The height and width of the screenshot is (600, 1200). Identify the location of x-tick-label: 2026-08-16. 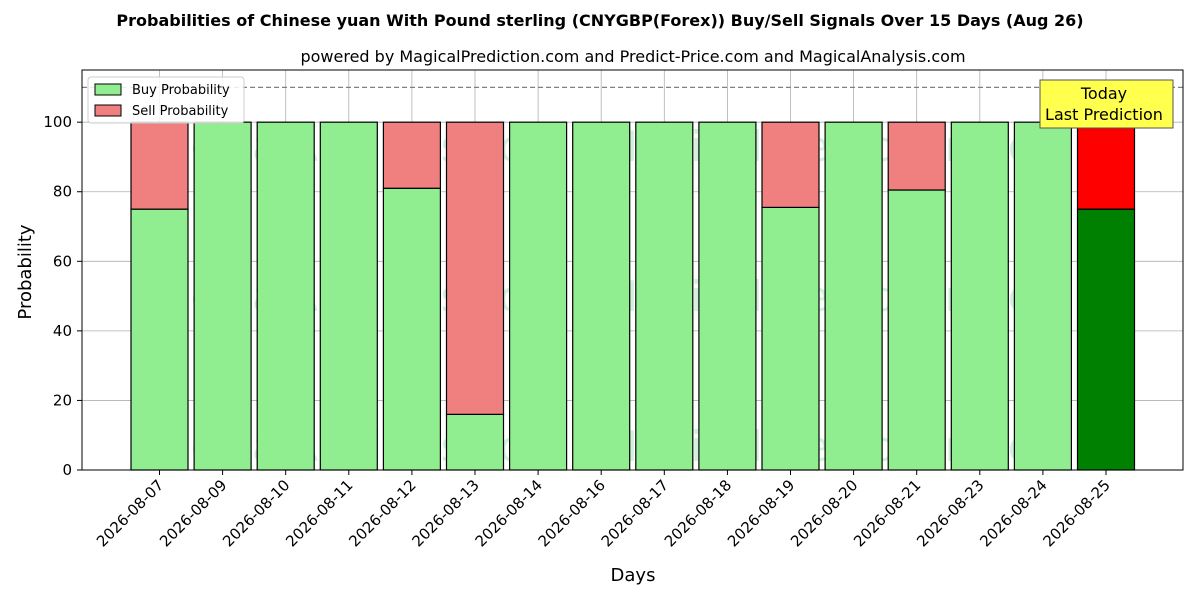
(572, 513).